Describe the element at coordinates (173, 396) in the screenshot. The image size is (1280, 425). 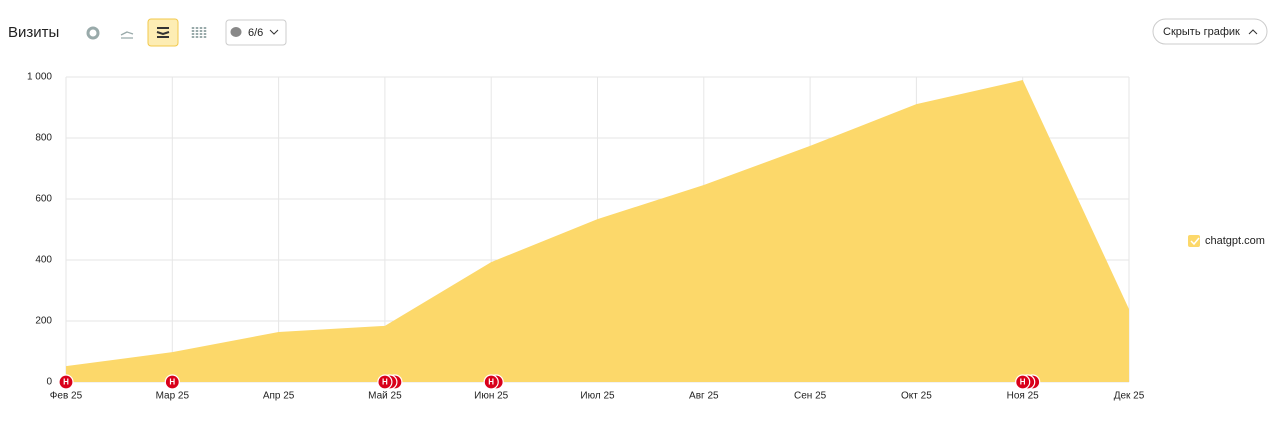
I see `x-tick-label: Мар 25` at that location.